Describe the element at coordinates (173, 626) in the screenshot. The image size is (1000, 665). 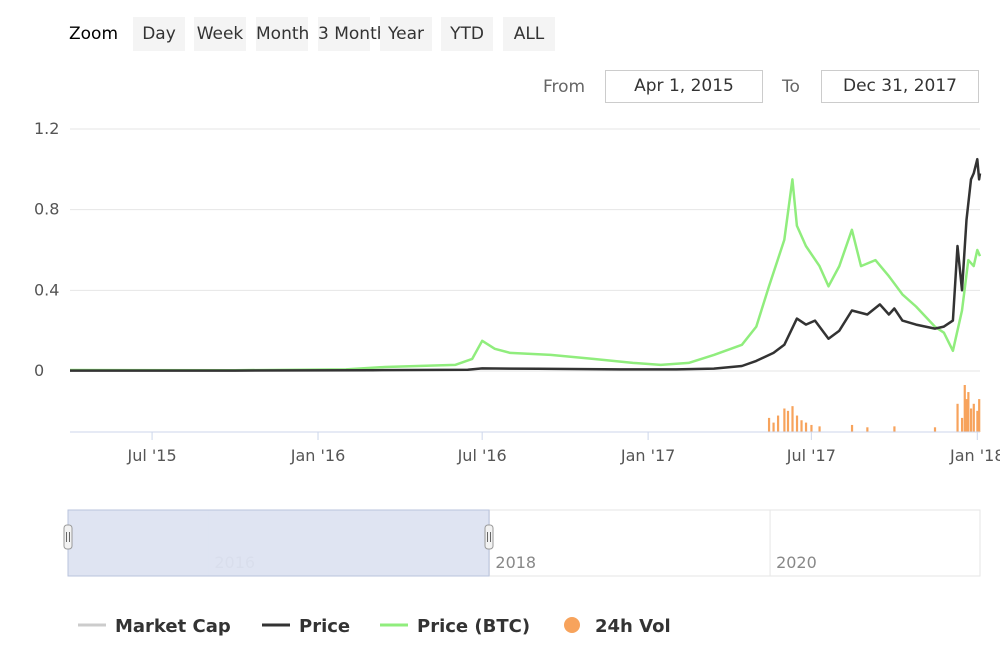
I see `legend-label: Market Cap` at that location.